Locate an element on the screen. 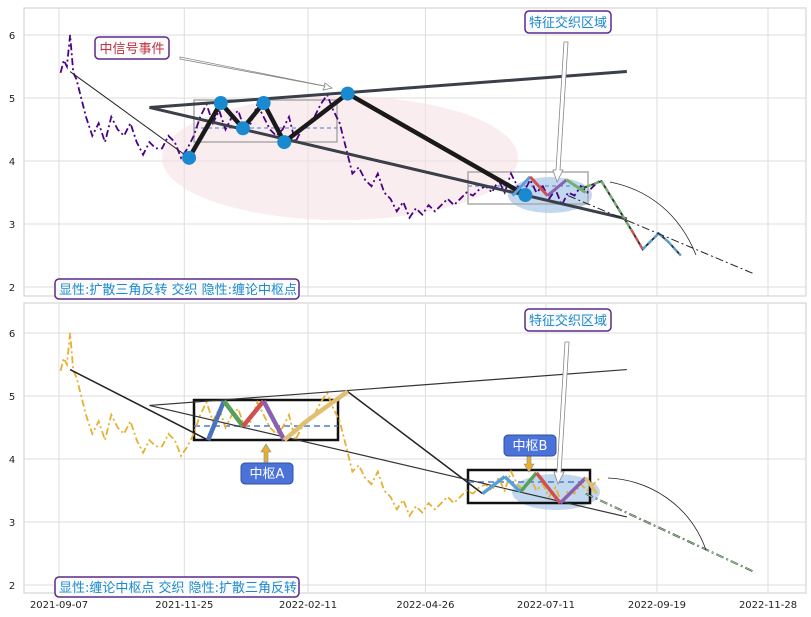 Image resolution: width=811 pixels, height=617 pixels. zhongshu-a-box is located at coordinates (266, 420).